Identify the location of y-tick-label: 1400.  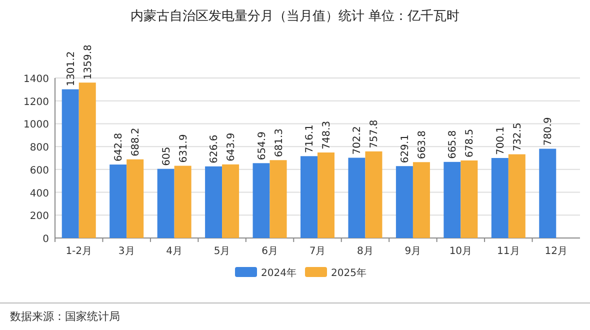
(36, 79).